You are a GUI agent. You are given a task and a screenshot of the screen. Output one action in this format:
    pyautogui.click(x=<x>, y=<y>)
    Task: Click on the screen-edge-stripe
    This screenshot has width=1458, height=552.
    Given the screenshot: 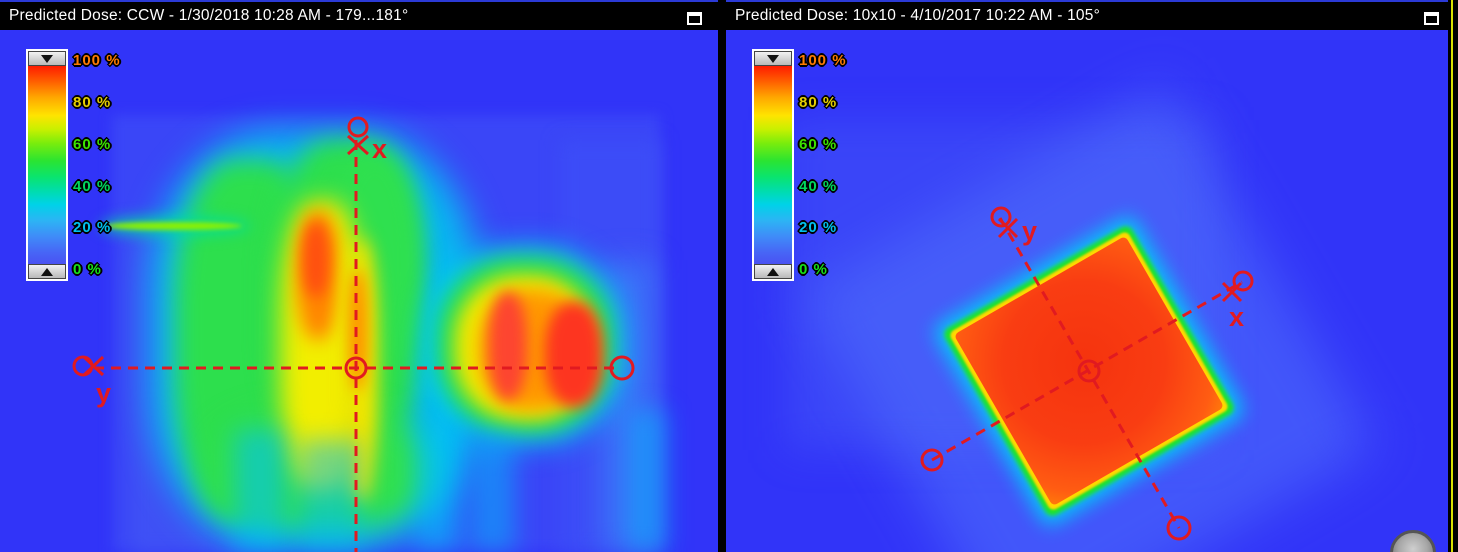 What is the action you would take?
    pyautogui.click(x=1453, y=276)
    